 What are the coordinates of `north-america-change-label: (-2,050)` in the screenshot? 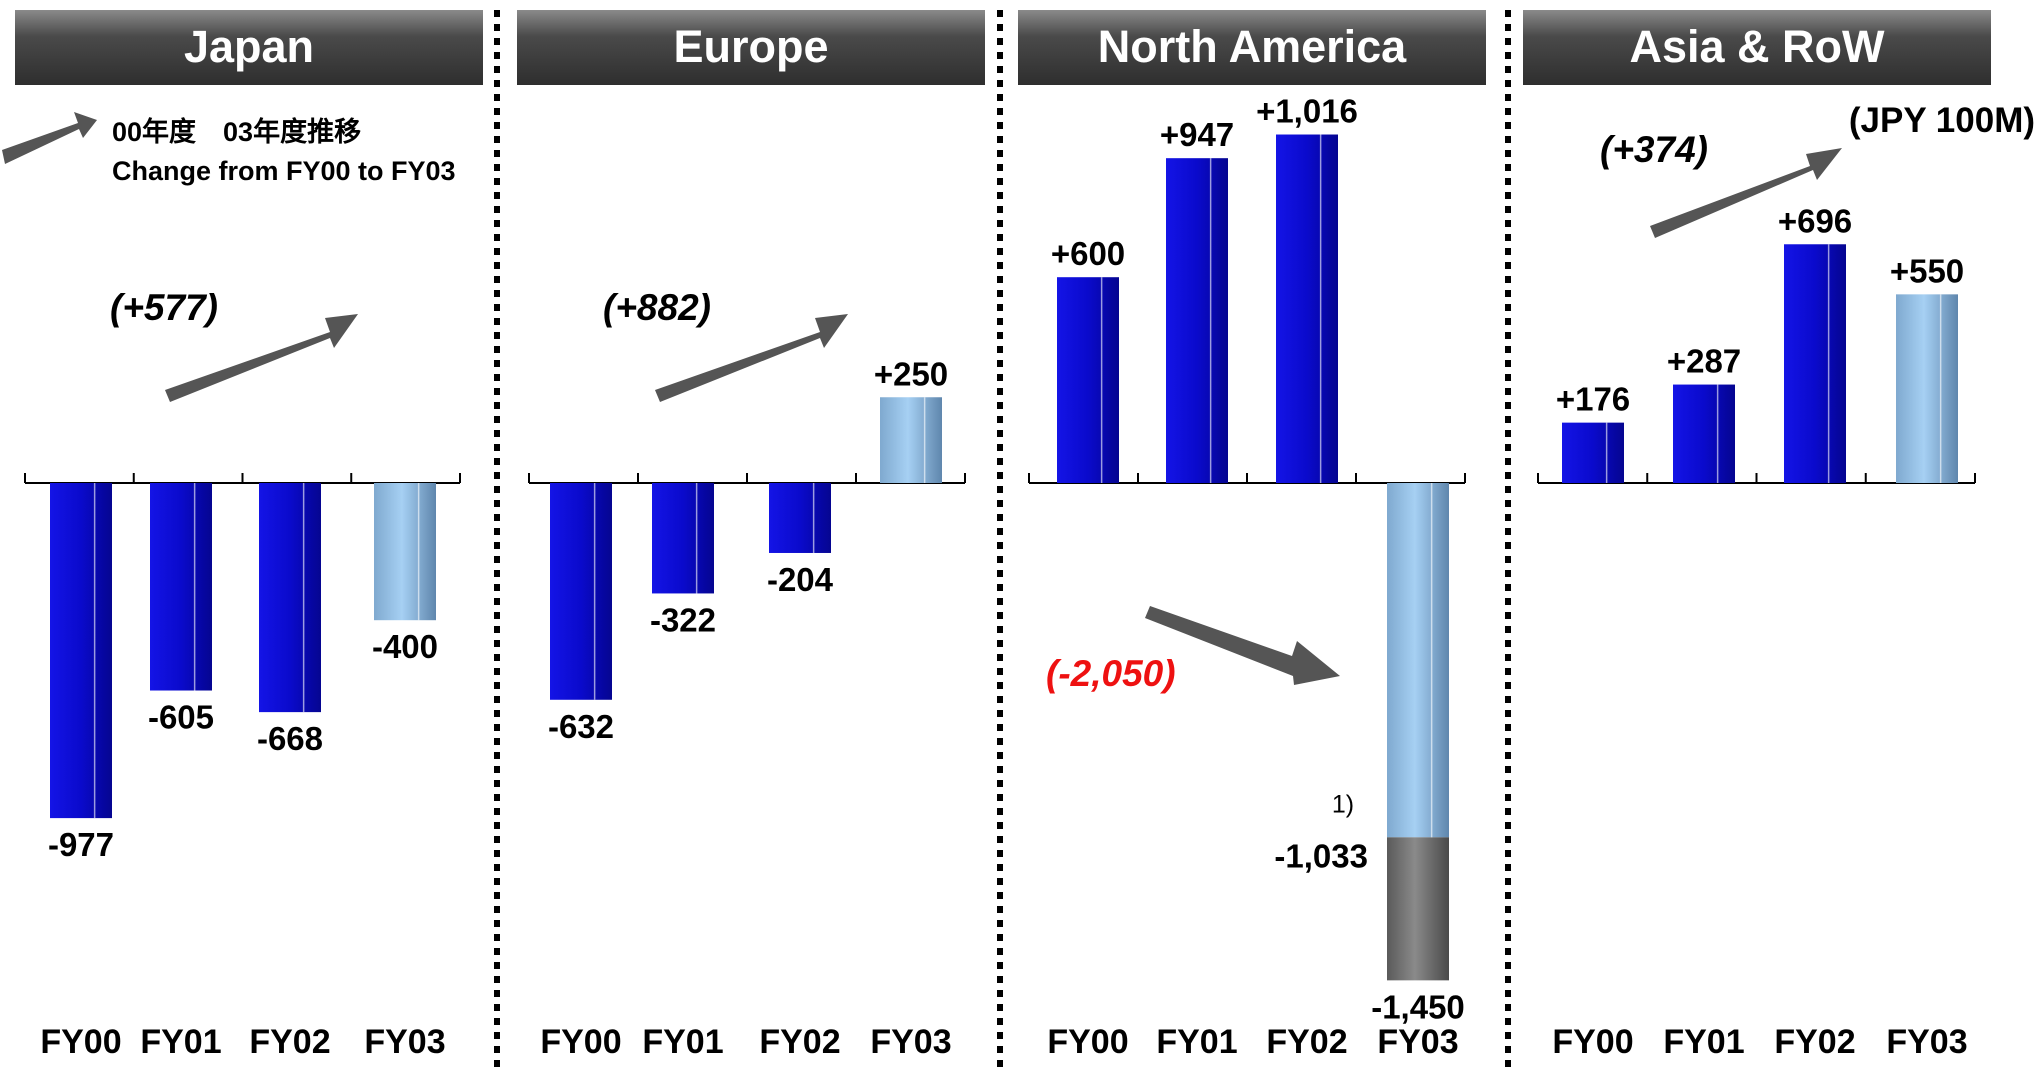 It's located at (1111, 673).